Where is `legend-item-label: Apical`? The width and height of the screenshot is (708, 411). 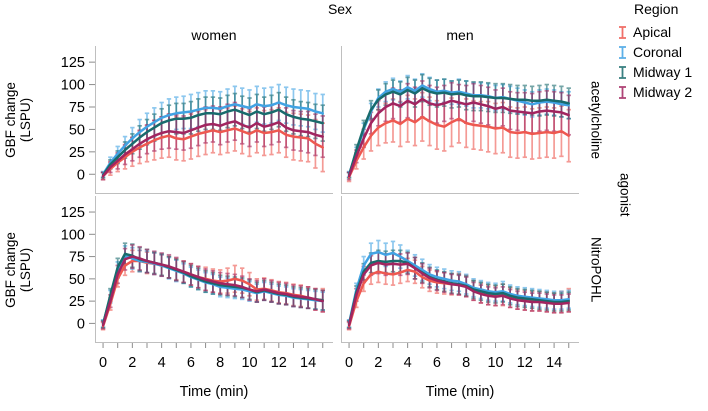 legend-item-label: Apical is located at coordinates (652, 32).